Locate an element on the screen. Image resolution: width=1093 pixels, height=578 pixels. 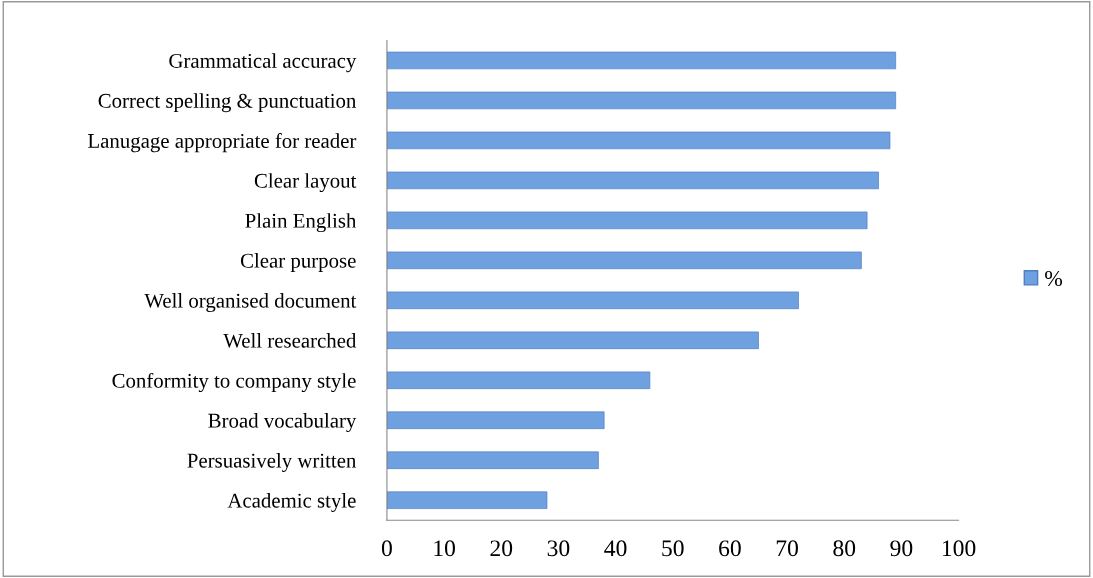
x-tick-label: 80 is located at coordinates (844, 548).